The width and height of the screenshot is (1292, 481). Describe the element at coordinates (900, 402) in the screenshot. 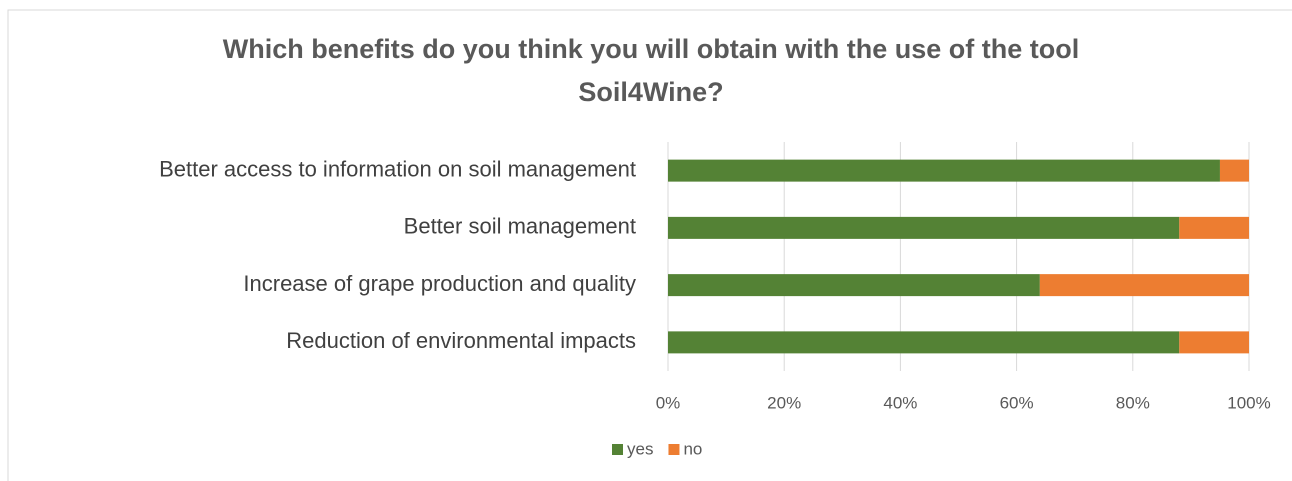

I see `x-tick-label: 40%` at that location.